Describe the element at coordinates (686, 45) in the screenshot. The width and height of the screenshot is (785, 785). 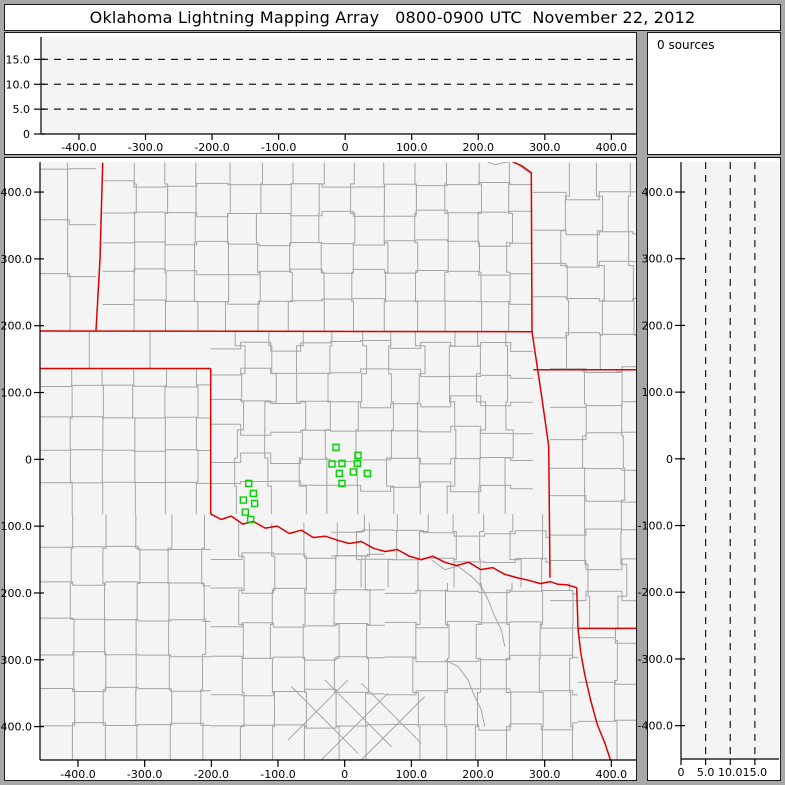
I see `source-count-label: 0 sources` at that location.